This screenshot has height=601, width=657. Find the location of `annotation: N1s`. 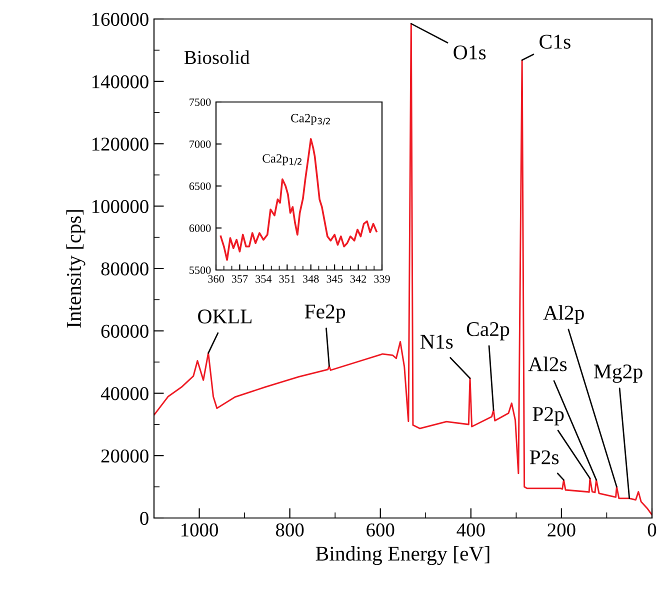

annotation: N1s is located at coordinates (436, 341).